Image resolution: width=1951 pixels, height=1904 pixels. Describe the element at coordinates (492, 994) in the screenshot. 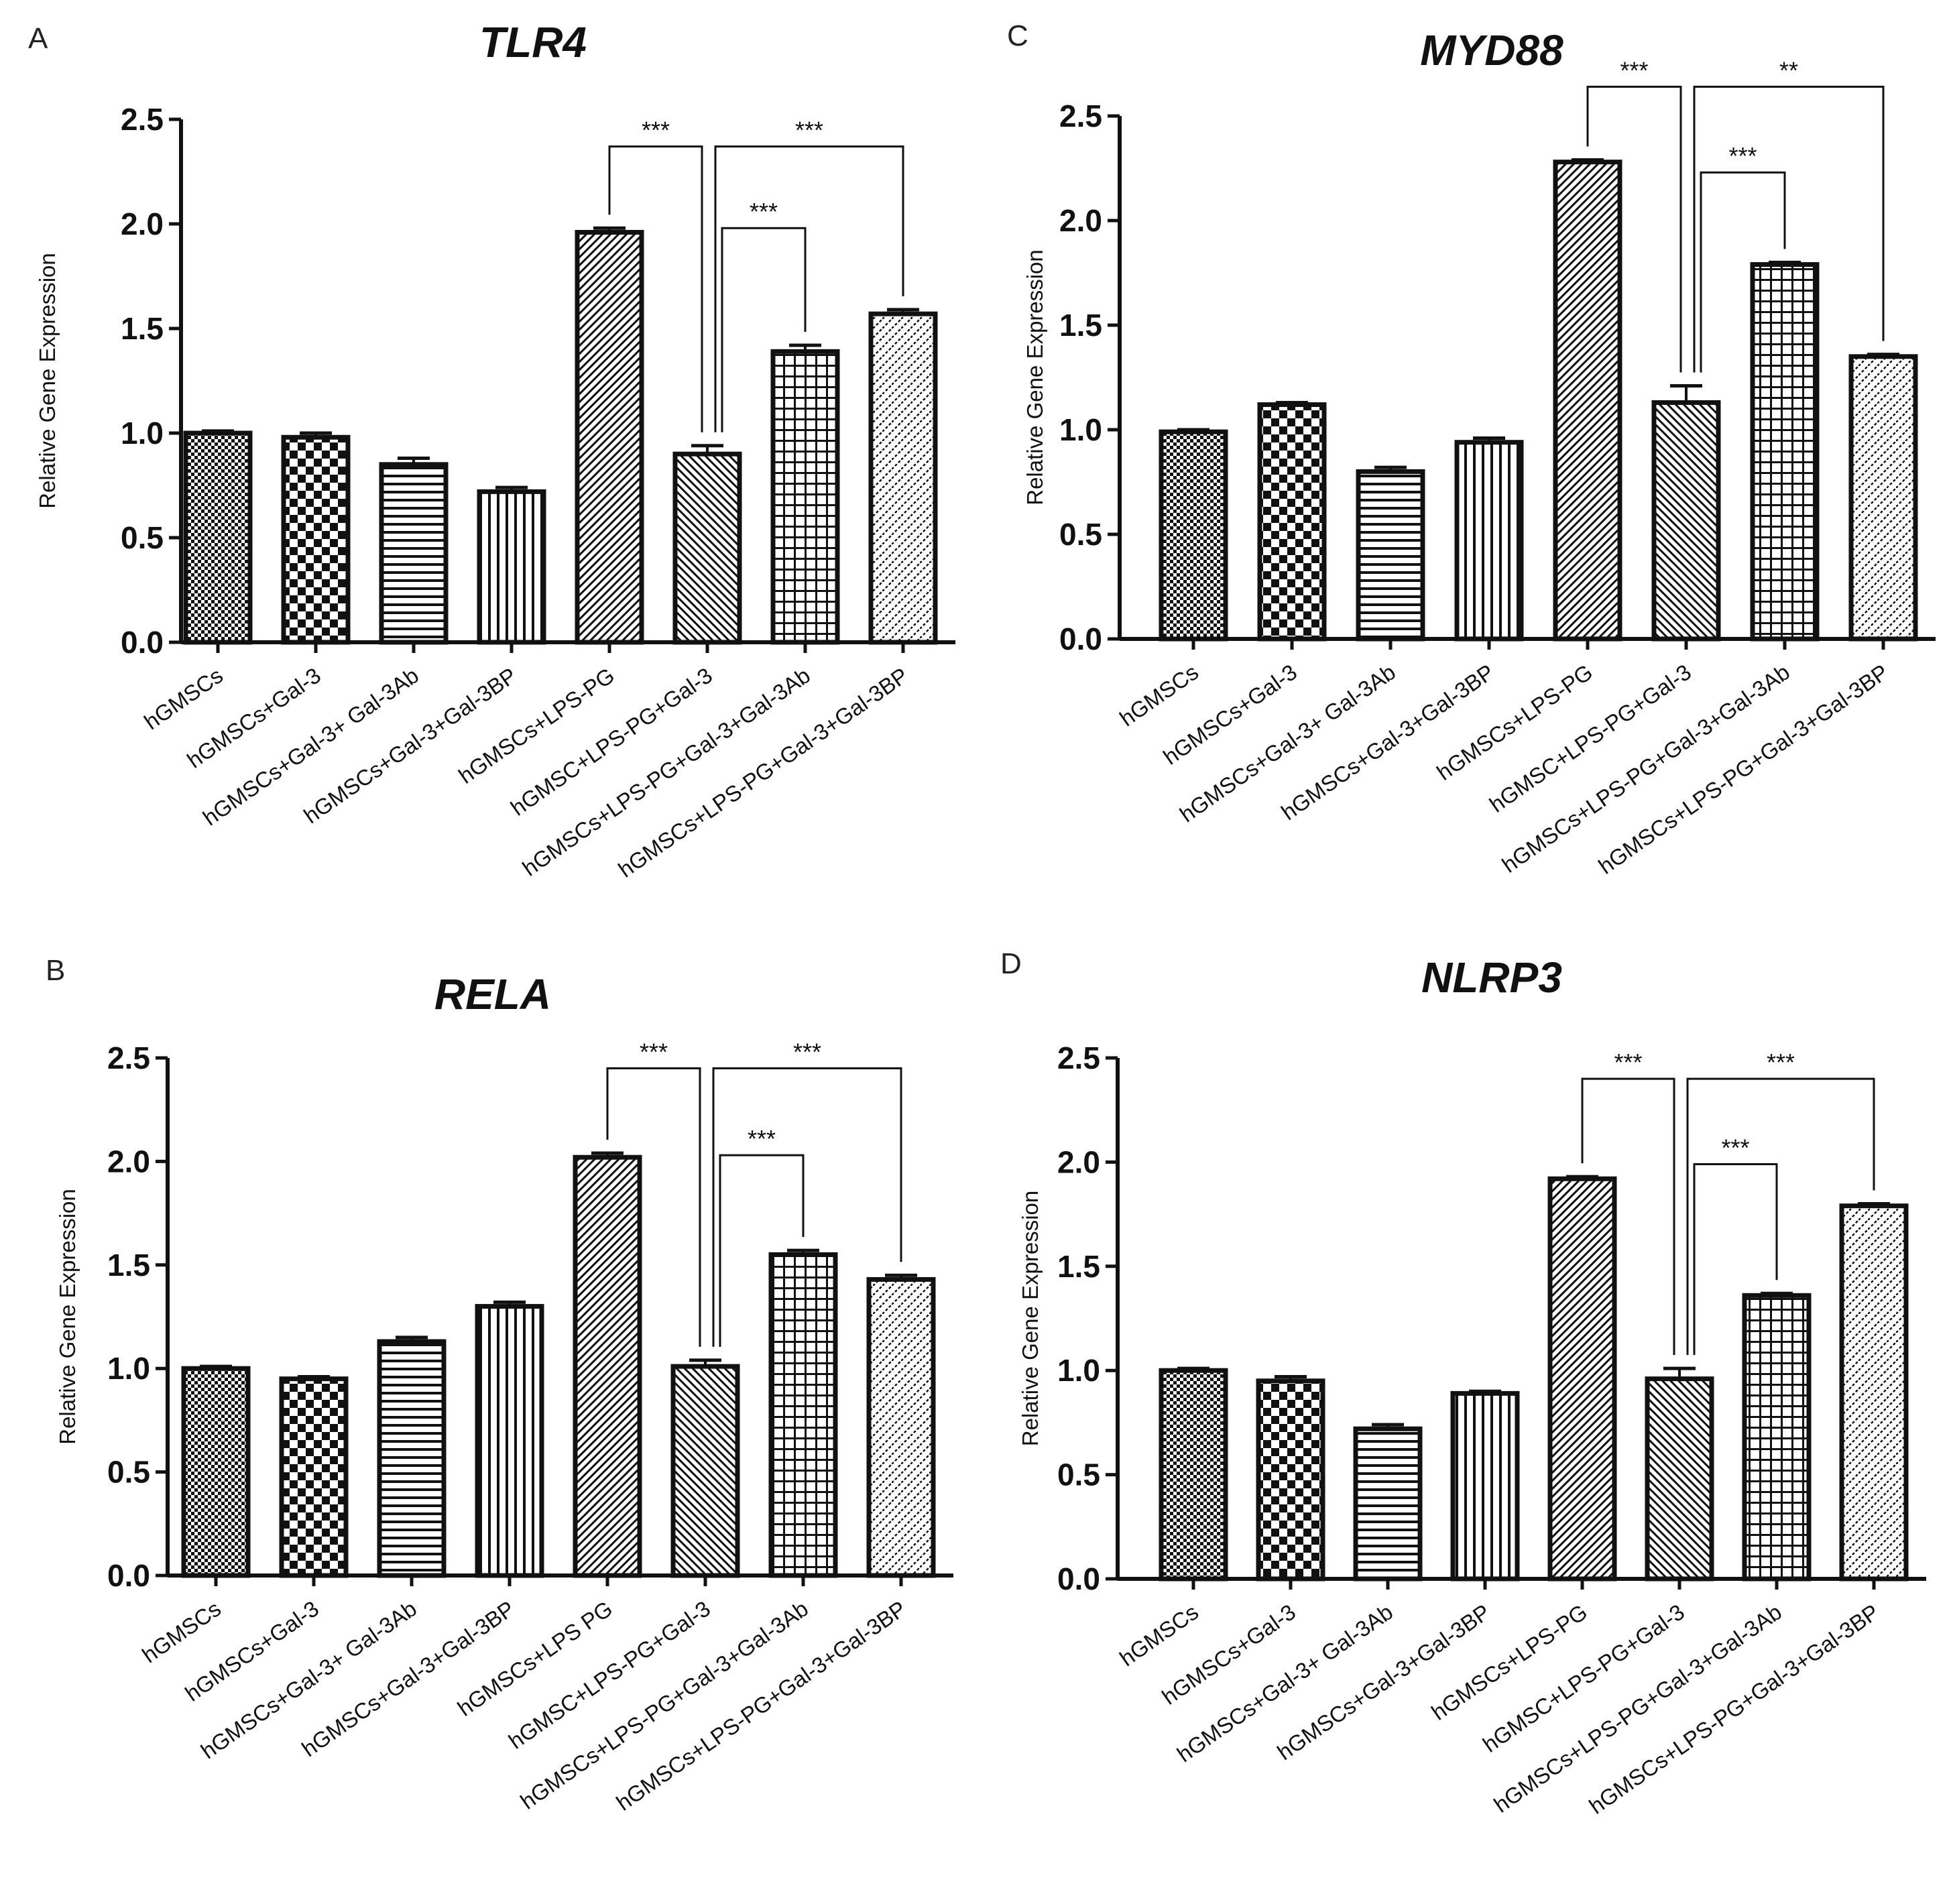

I see `chart-title: RELA` at that location.